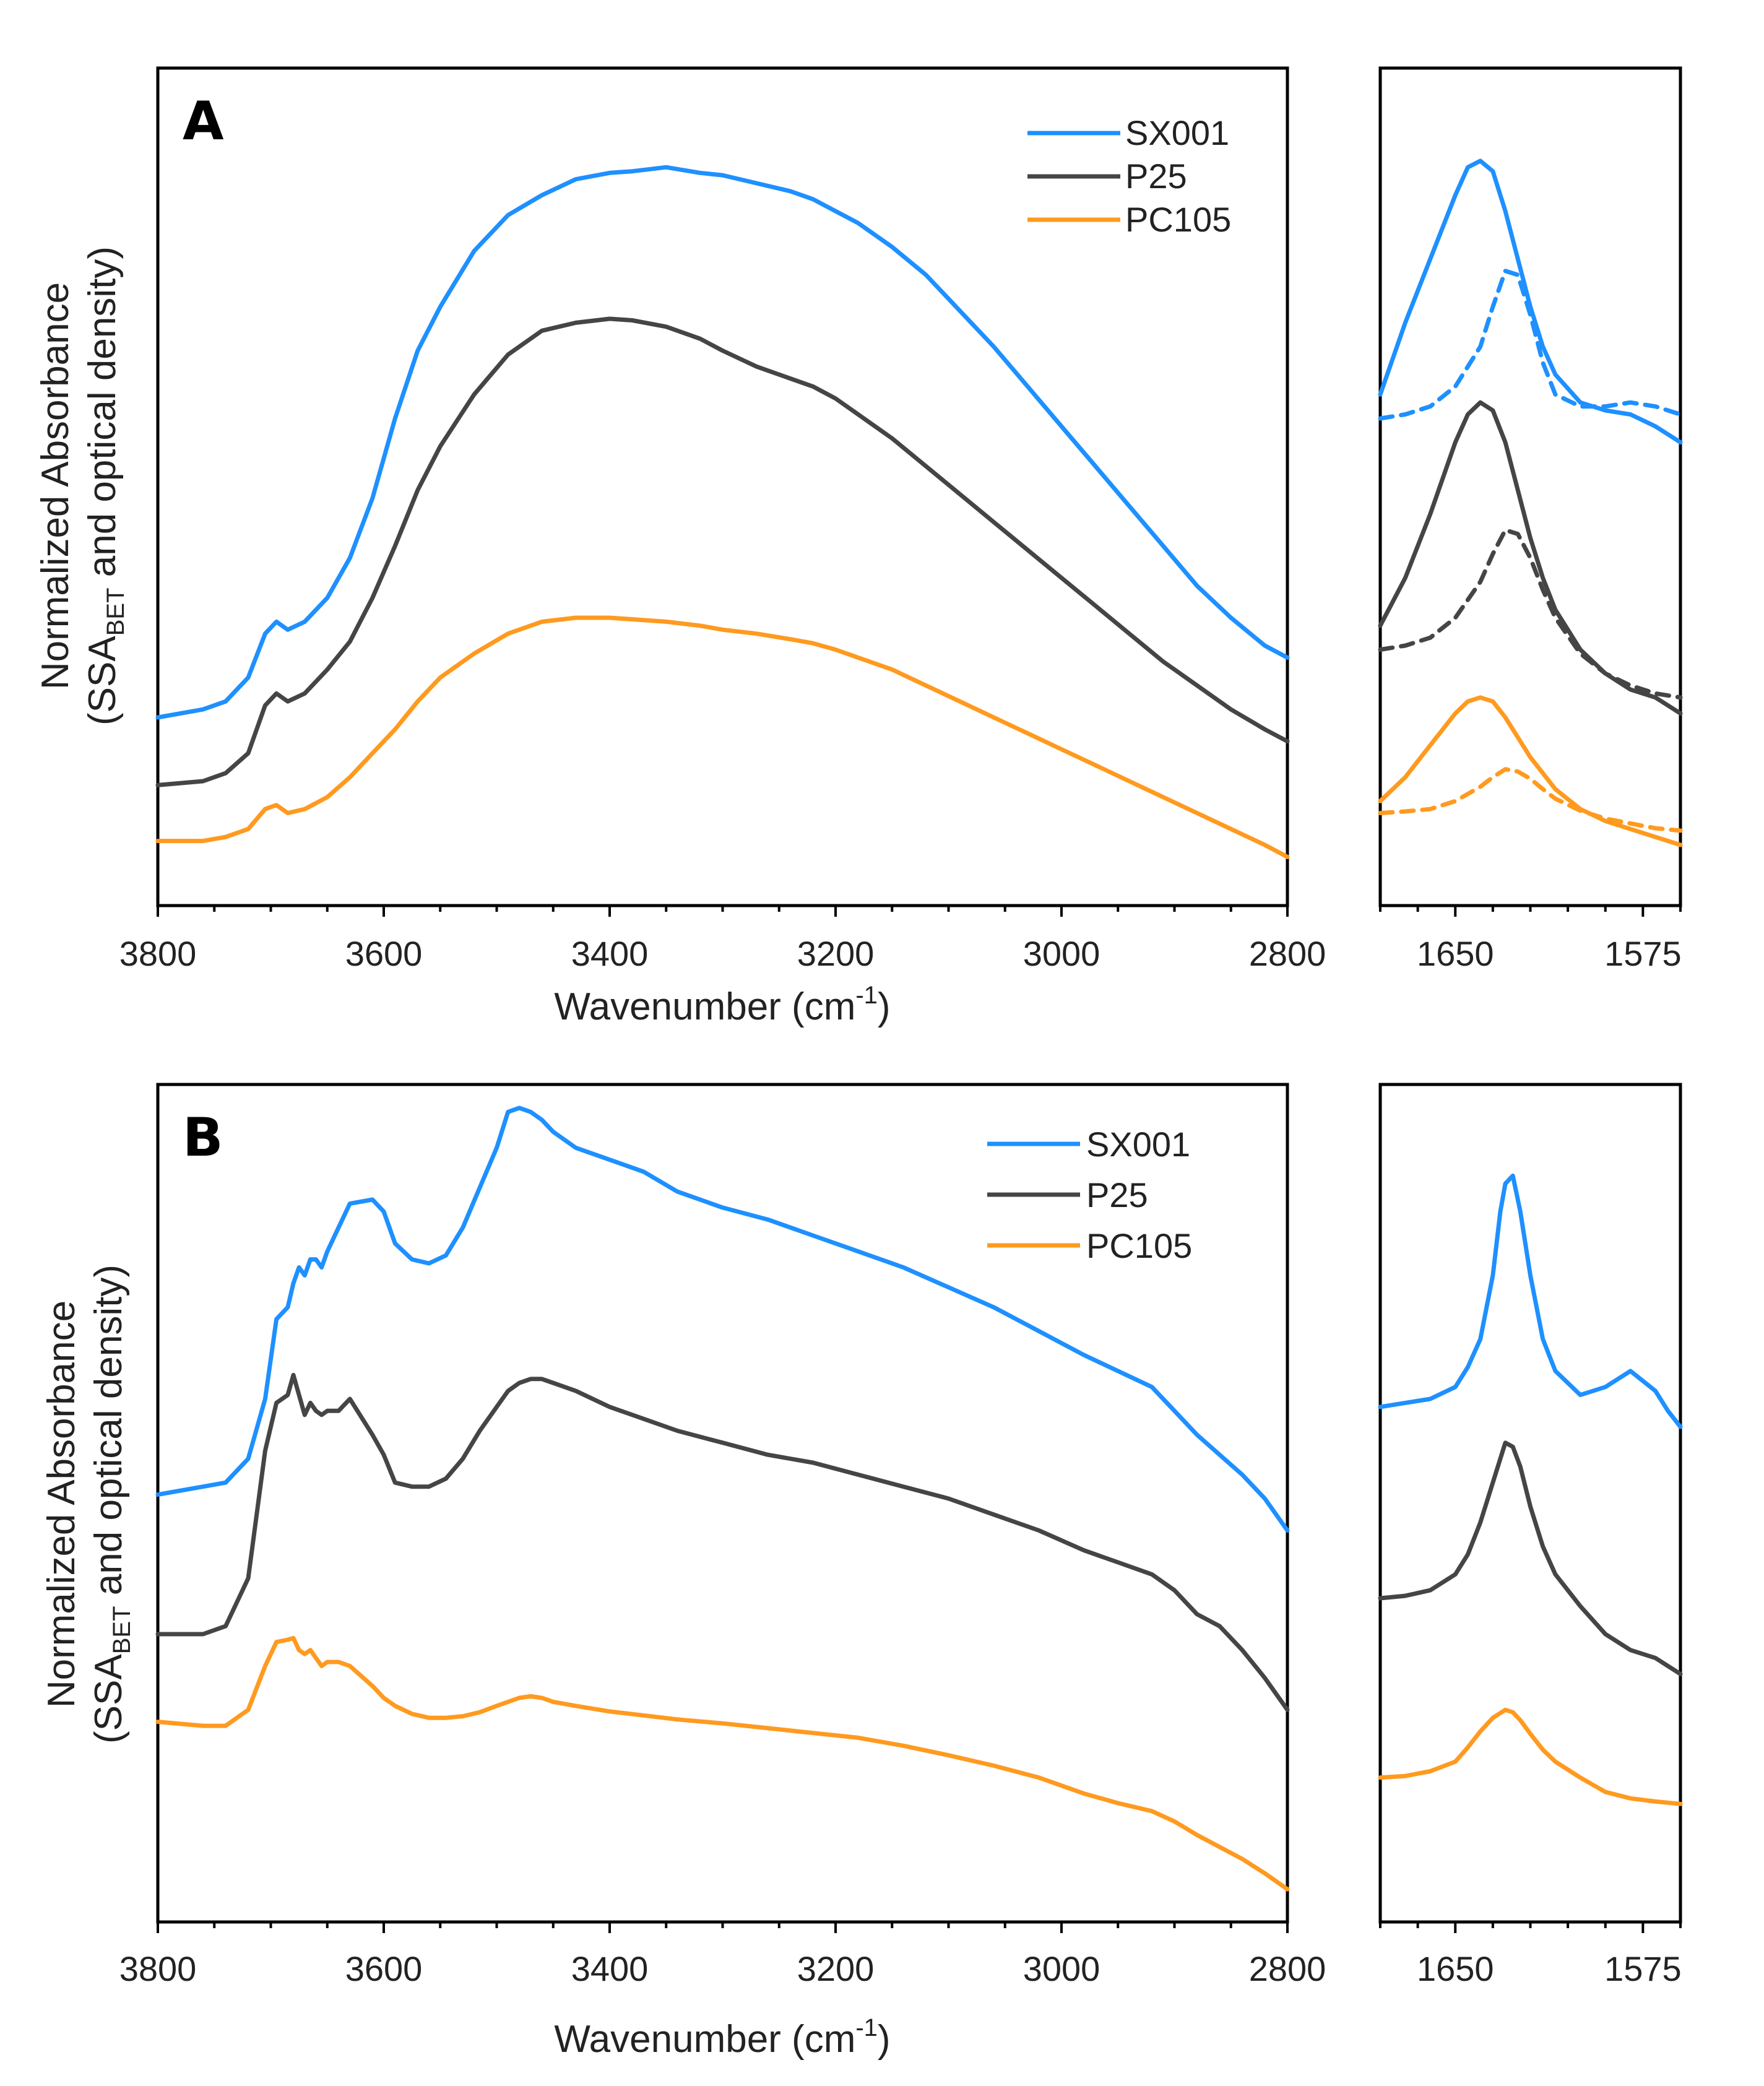 The width and height of the screenshot is (1764, 2086). I want to click on panel-a-inset-series-p25-dashed, so click(1530, 613).